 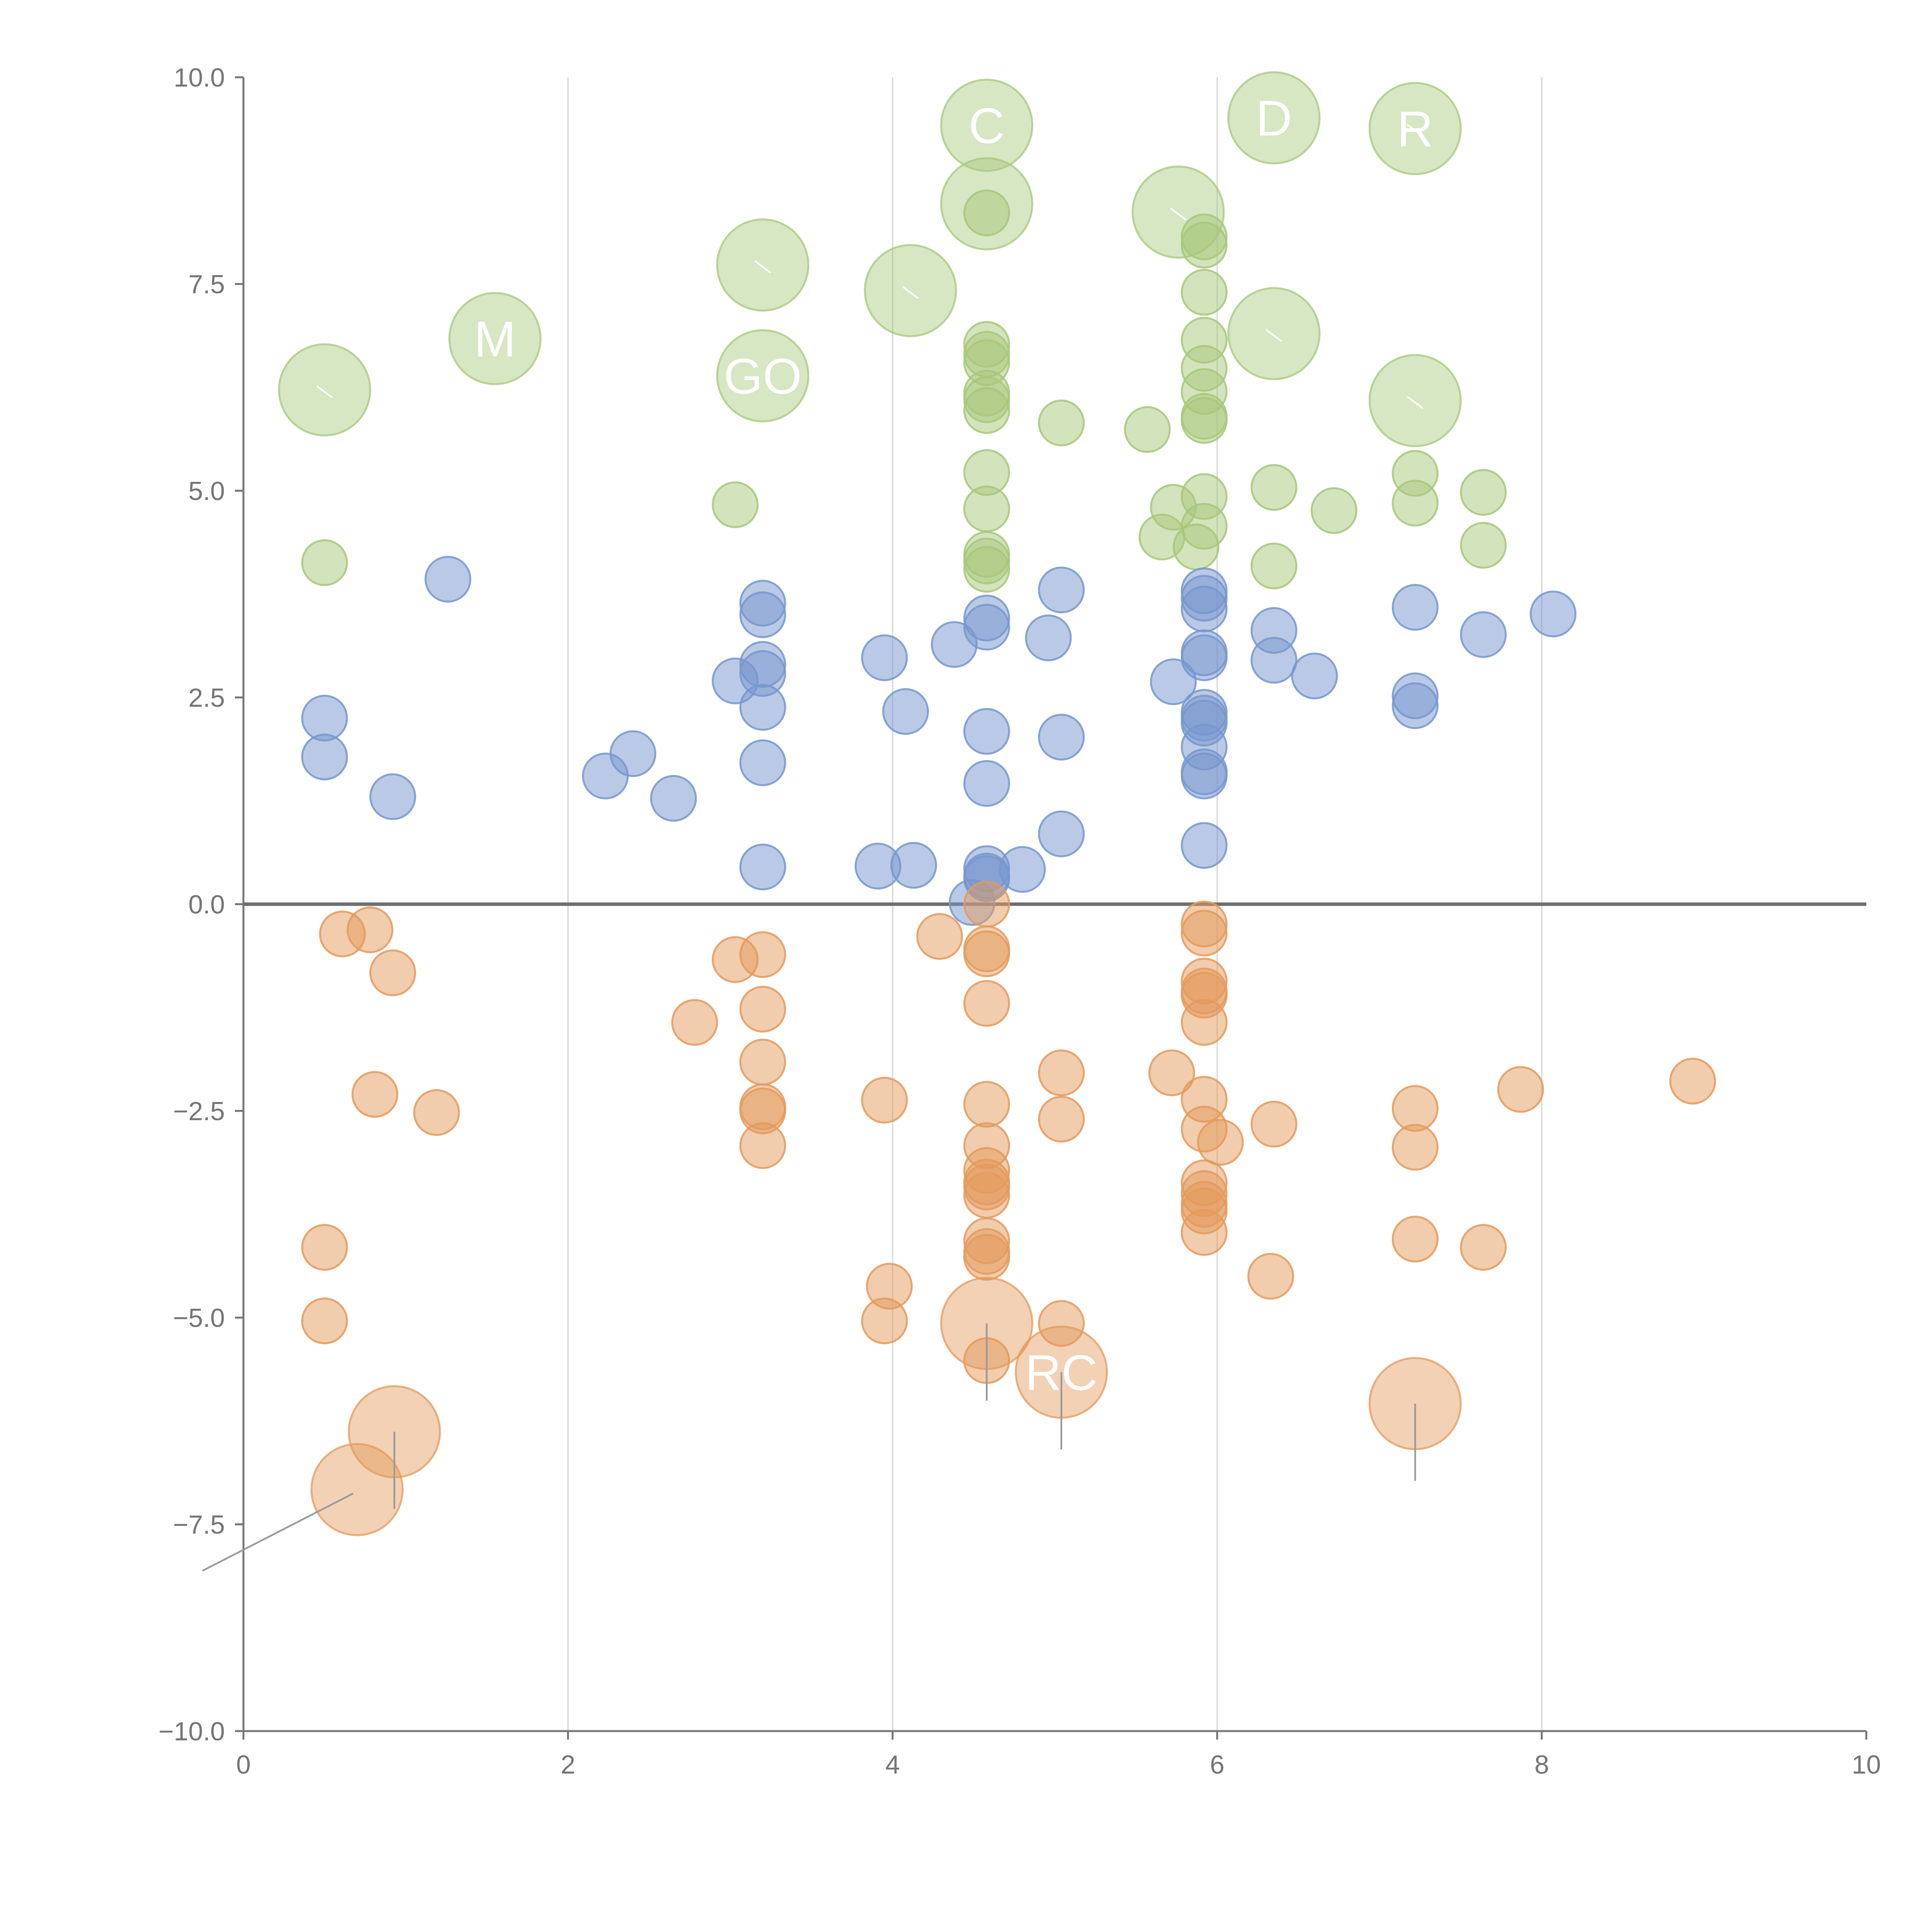 I want to click on bubble-label: RC, so click(x=1062, y=1373).